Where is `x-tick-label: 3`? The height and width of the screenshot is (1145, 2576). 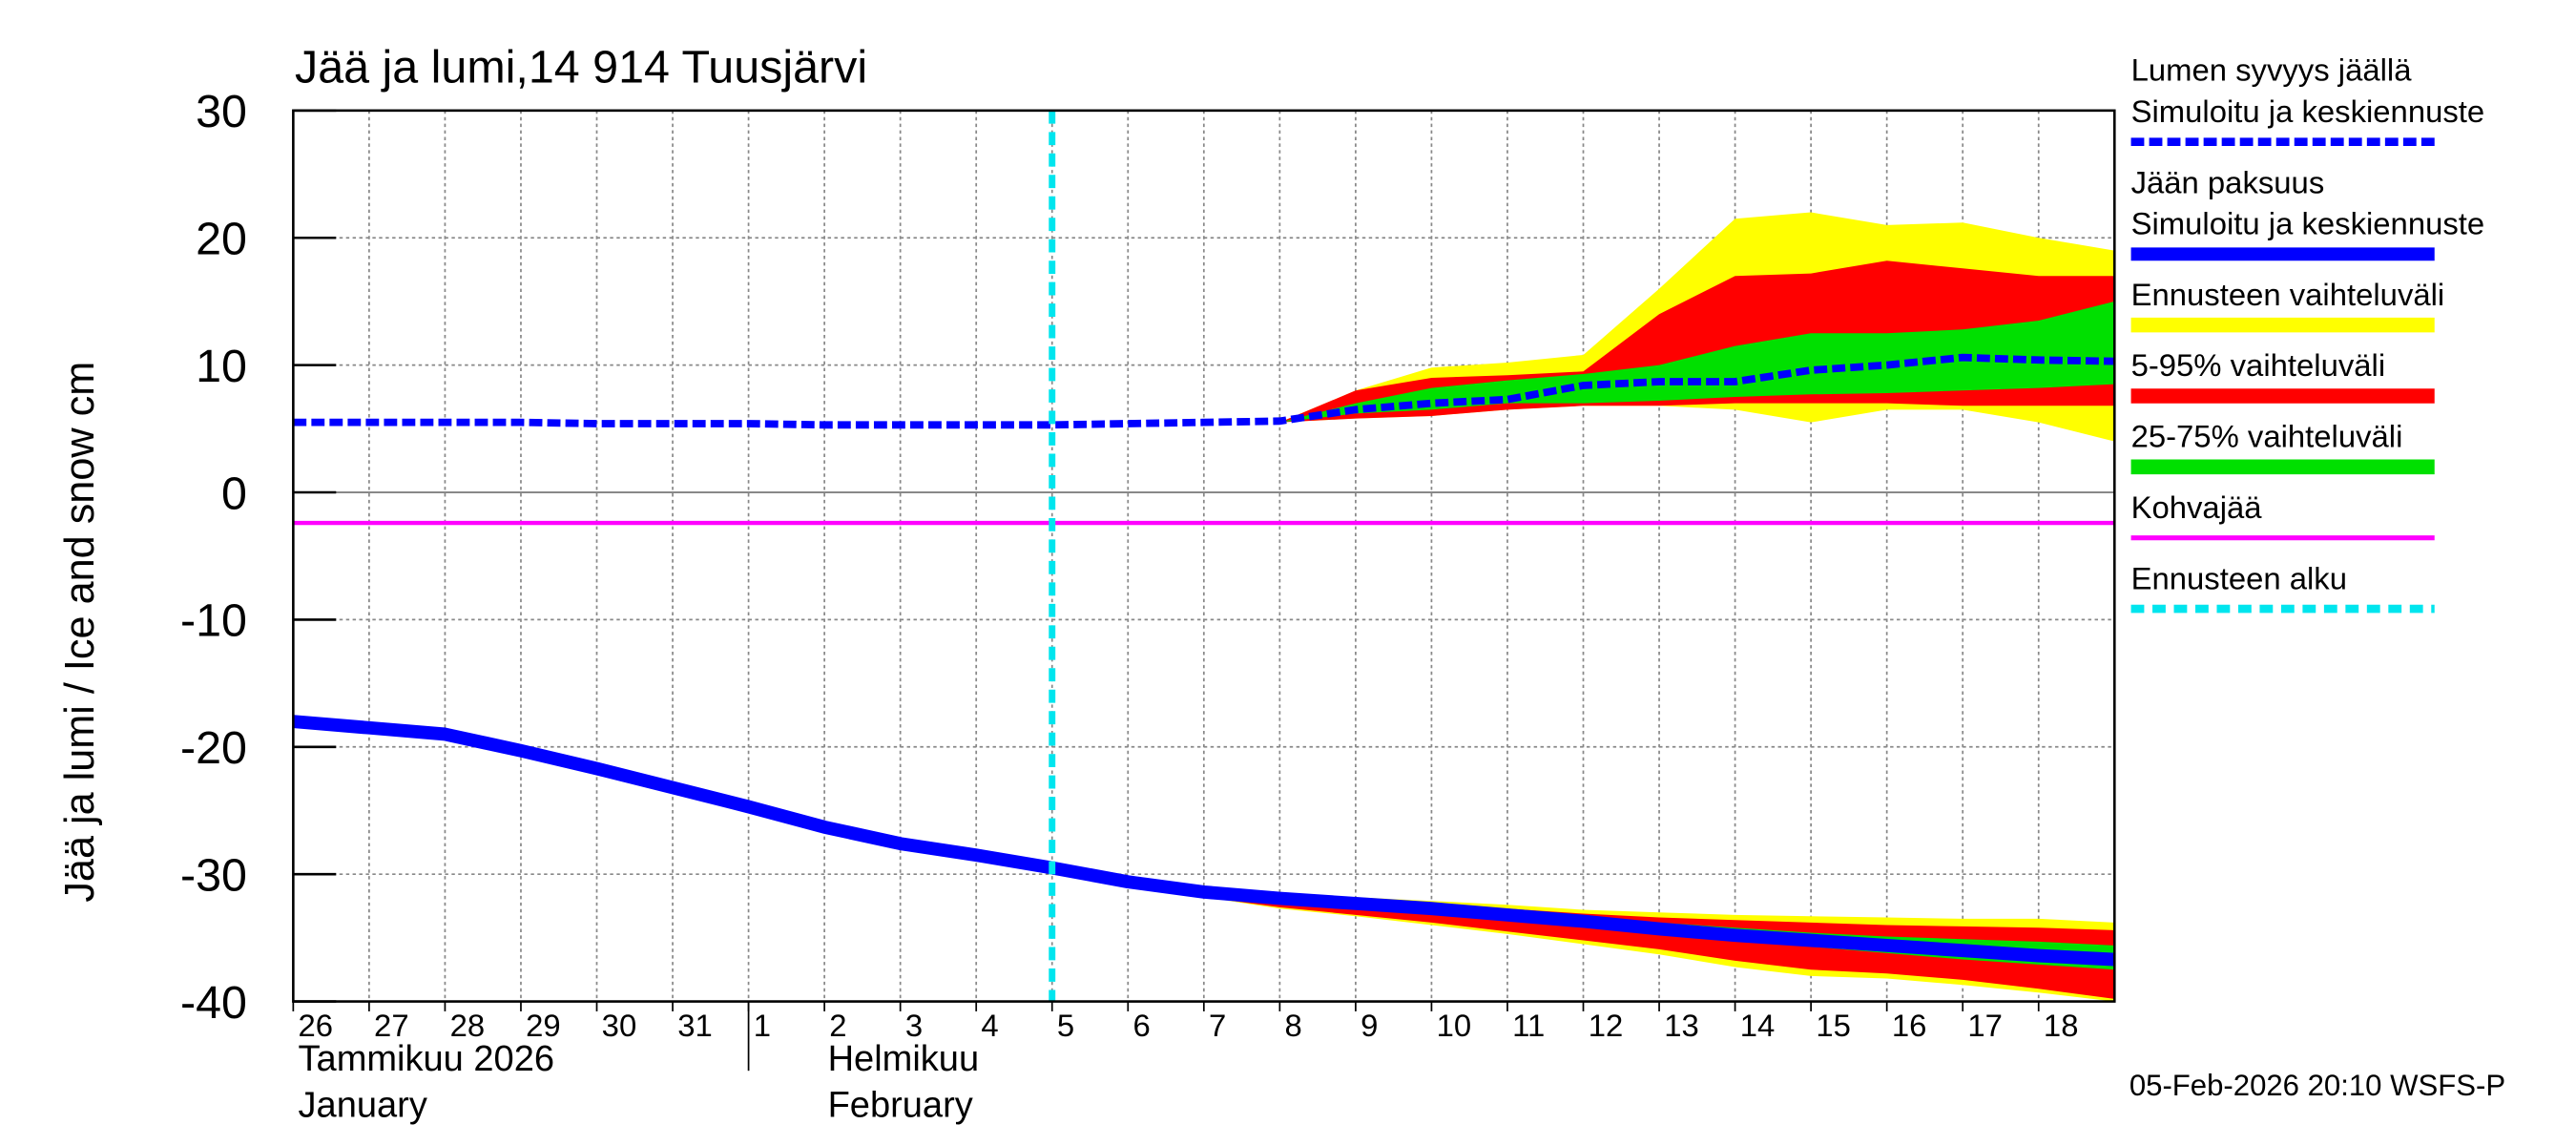
x-tick-label: 3 is located at coordinates (914, 1025).